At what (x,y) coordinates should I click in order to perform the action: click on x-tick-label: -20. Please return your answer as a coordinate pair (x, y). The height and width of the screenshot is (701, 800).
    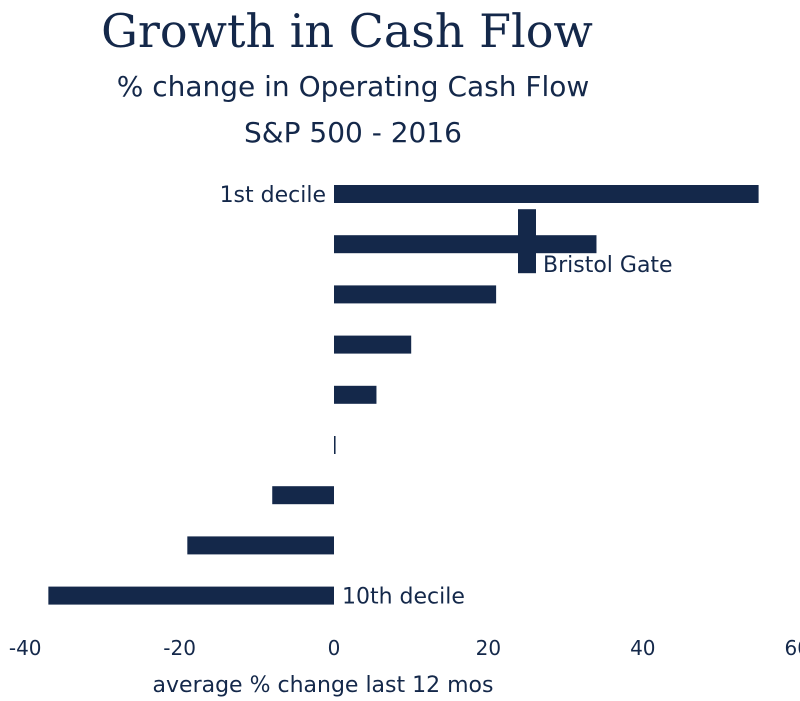
    Looking at the image, I should click on (179, 648).